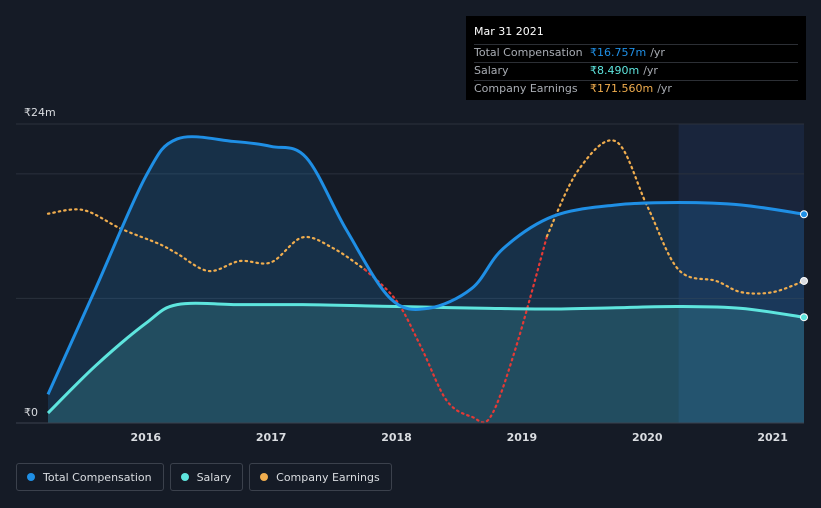 The width and height of the screenshot is (821, 508). Describe the element at coordinates (526, 88) in the screenshot. I see `tooltip-label: Company Earnings` at that location.